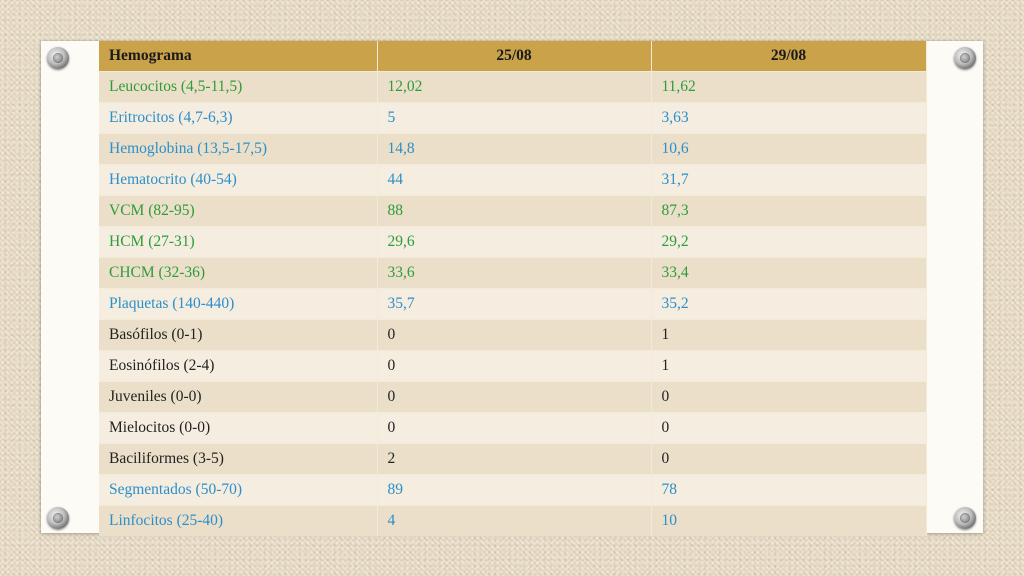 The image size is (1024, 576). I want to click on row-value-25-08: 35,7, so click(514, 304).